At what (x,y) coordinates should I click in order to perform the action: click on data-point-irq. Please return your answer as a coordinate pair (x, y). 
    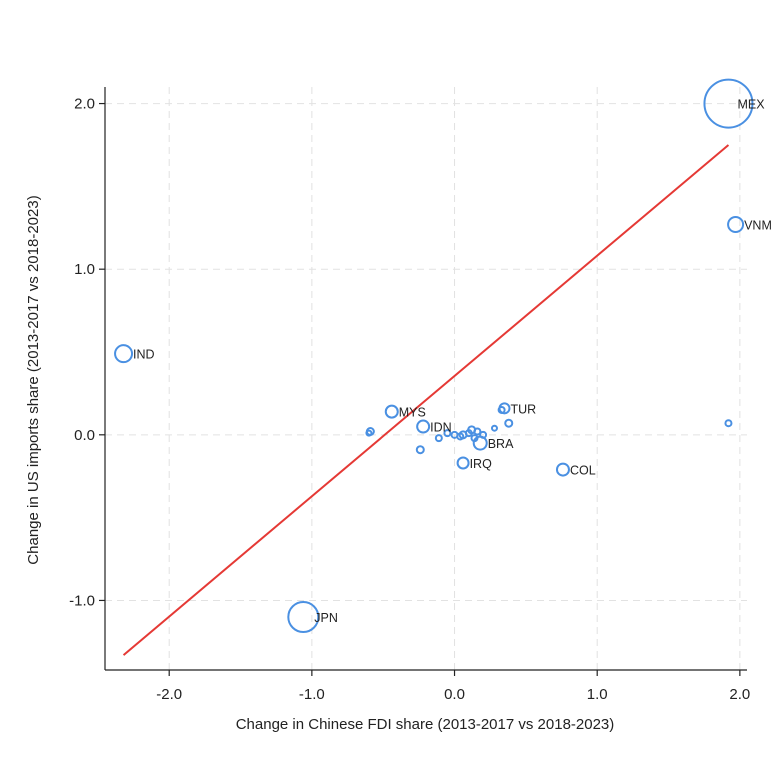
    Looking at the image, I should click on (463, 463).